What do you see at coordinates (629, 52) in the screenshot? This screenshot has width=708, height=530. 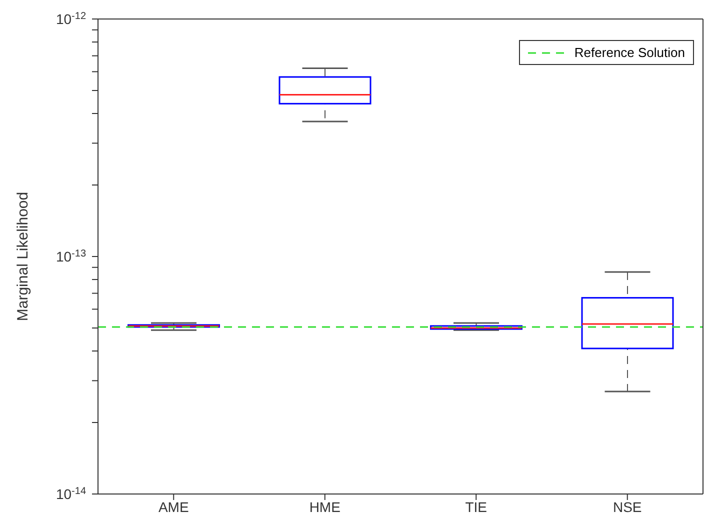 I see `legend-label: Reference Solution` at bounding box center [629, 52].